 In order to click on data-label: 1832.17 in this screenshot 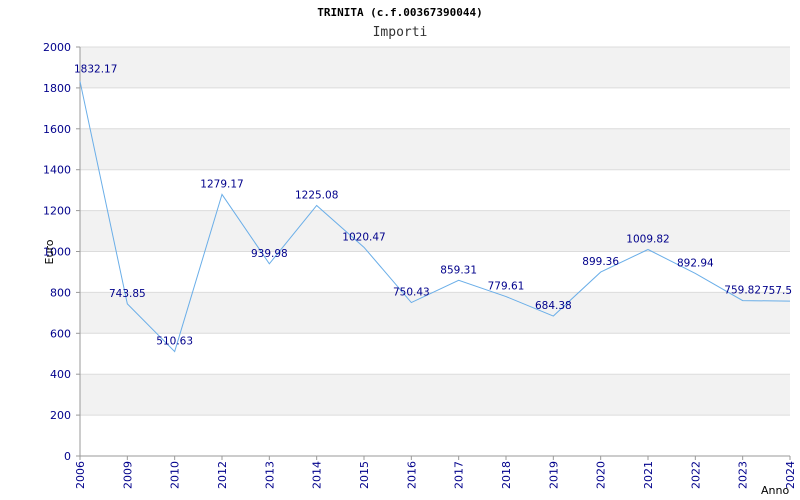, I will do `click(95, 69)`.